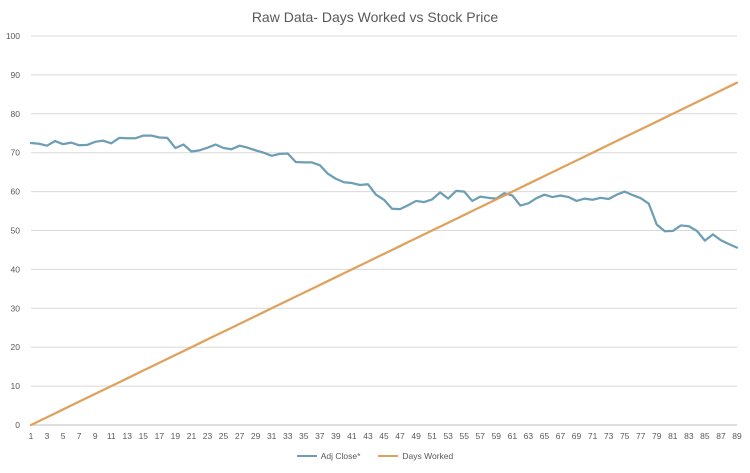 The height and width of the screenshot is (473, 750). What do you see at coordinates (625, 436) in the screenshot?
I see `x-tick-label: 75` at bounding box center [625, 436].